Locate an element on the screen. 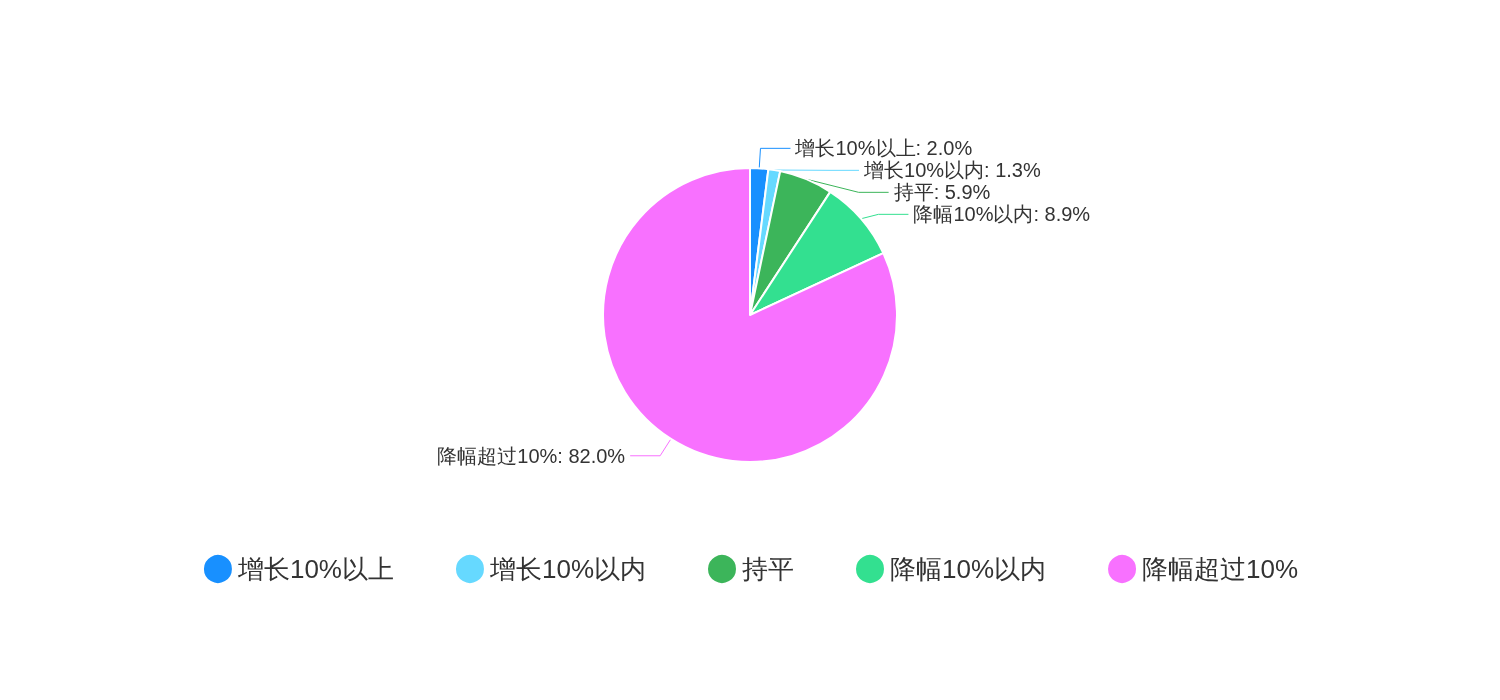 The image size is (1500, 700). legend-label: 降幅10%以内 is located at coordinates (968, 569).